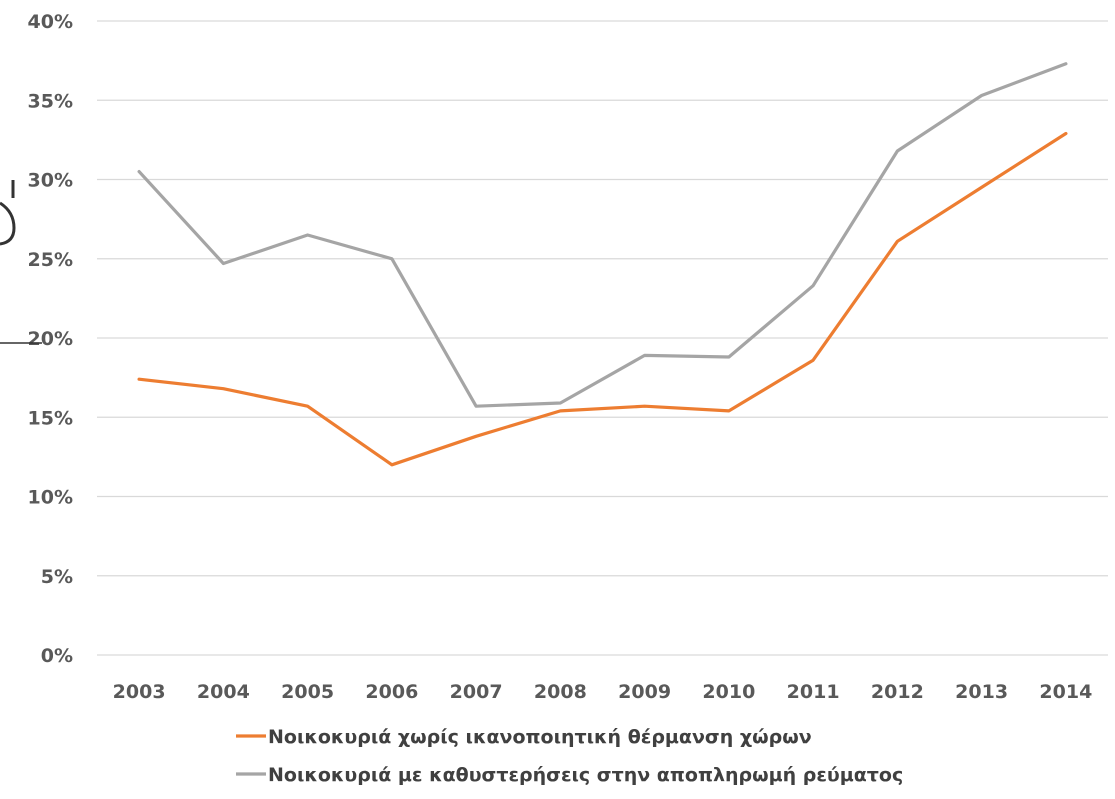  Describe the element at coordinates (644, 692) in the screenshot. I see `x-tick-label: 2009` at that location.